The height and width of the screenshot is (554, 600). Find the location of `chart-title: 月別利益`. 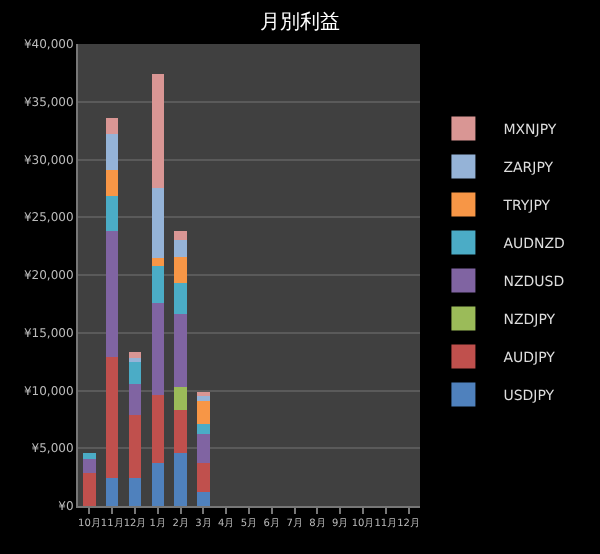

chart-title: 月別利益 is located at coordinates (300, 21).